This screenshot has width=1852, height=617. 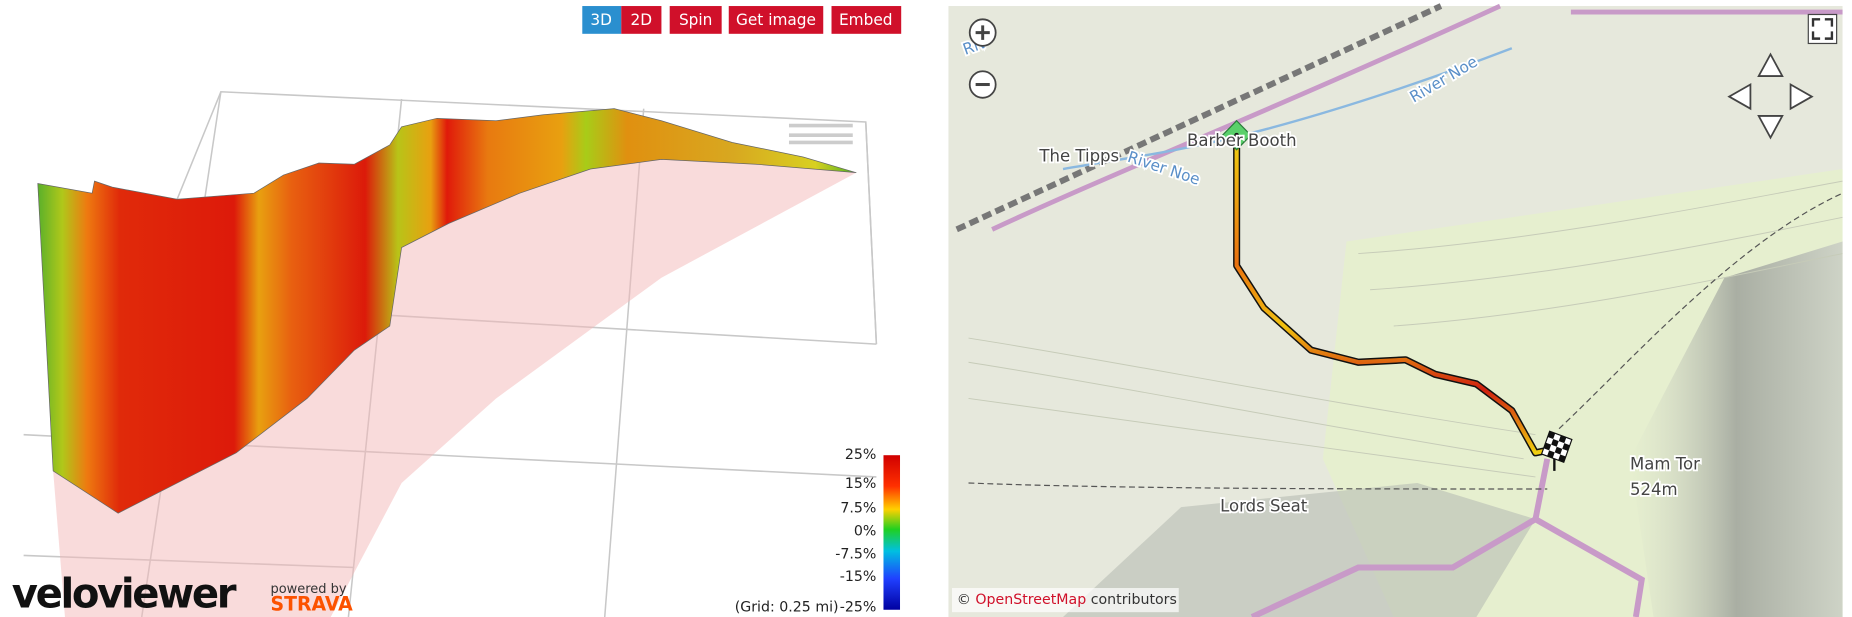 What do you see at coordinates (1770, 127) in the screenshot?
I see `pan-down` at bounding box center [1770, 127].